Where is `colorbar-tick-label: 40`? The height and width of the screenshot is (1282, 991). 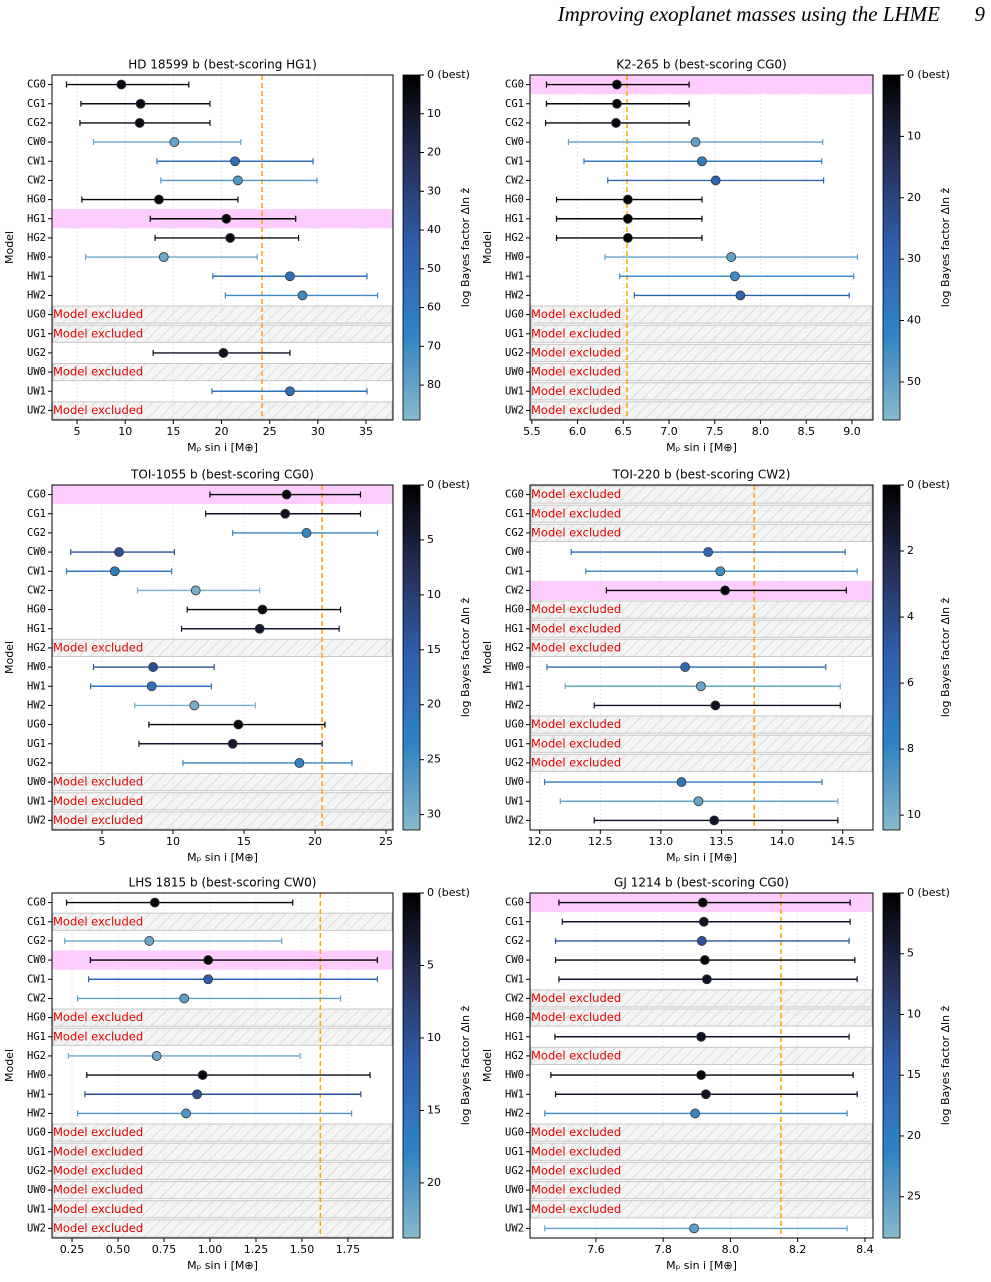 colorbar-tick-label: 40 is located at coordinates (434, 229).